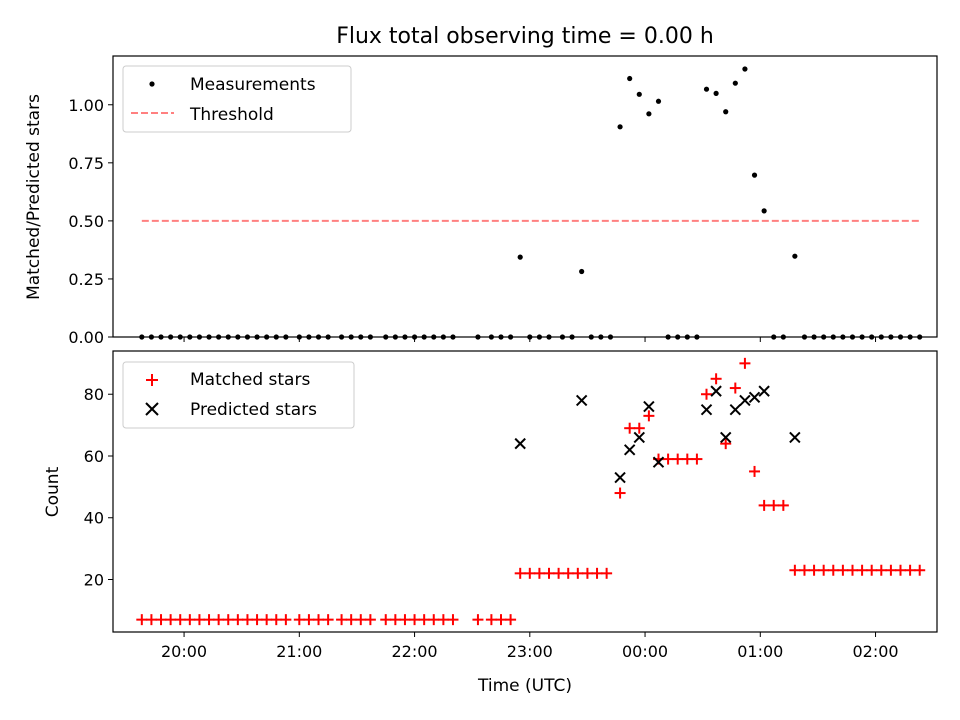 The width and height of the screenshot is (960, 720). Describe the element at coordinates (530, 651) in the screenshot. I see `x-tick-label: 23:00` at that location.